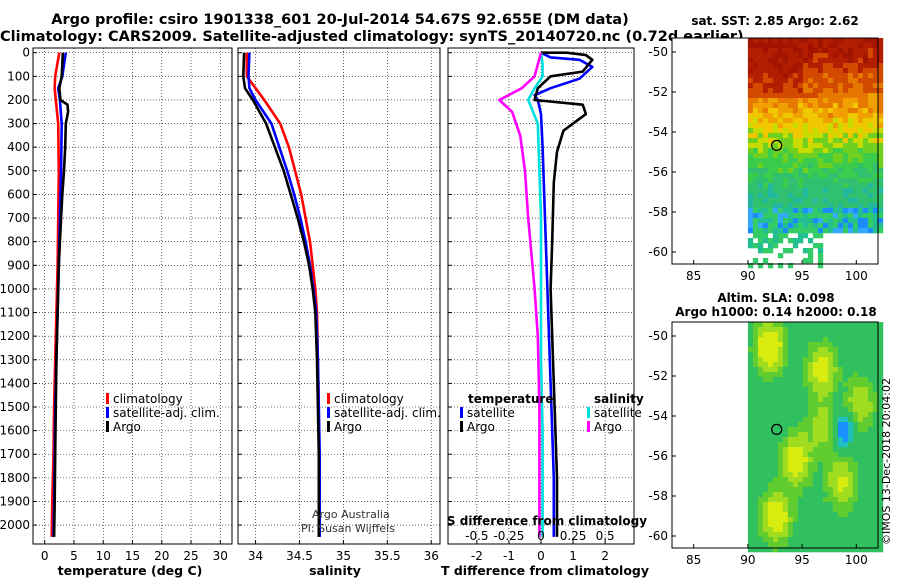 The height and width of the screenshot is (580, 900). Describe the element at coordinates (658, 336) in the screenshot. I see `map-y-tick-label: -50` at that location.